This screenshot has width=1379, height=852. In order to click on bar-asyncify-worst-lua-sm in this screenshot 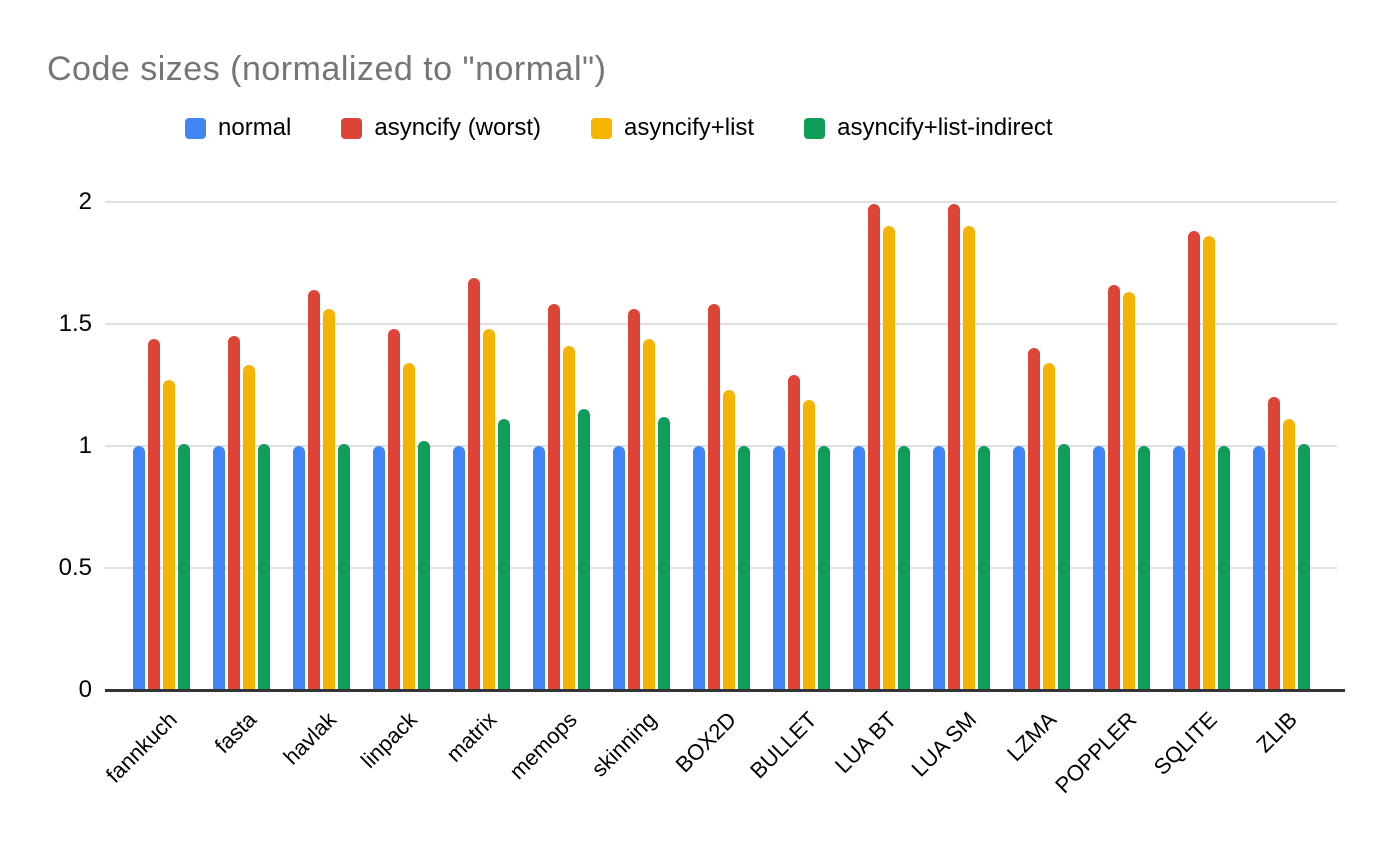, I will do `click(953, 447)`.